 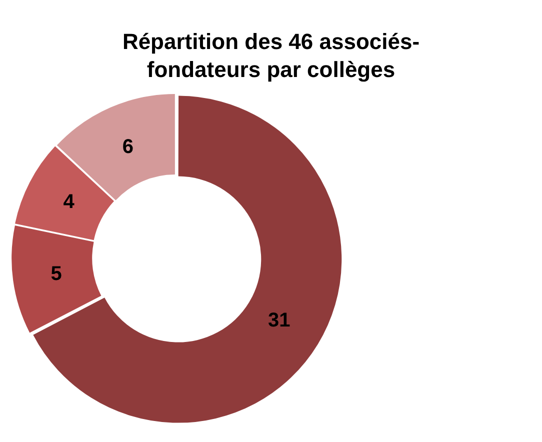 What do you see at coordinates (128, 147) in the screenshot?
I see `data-label: 6` at bounding box center [128, 147].